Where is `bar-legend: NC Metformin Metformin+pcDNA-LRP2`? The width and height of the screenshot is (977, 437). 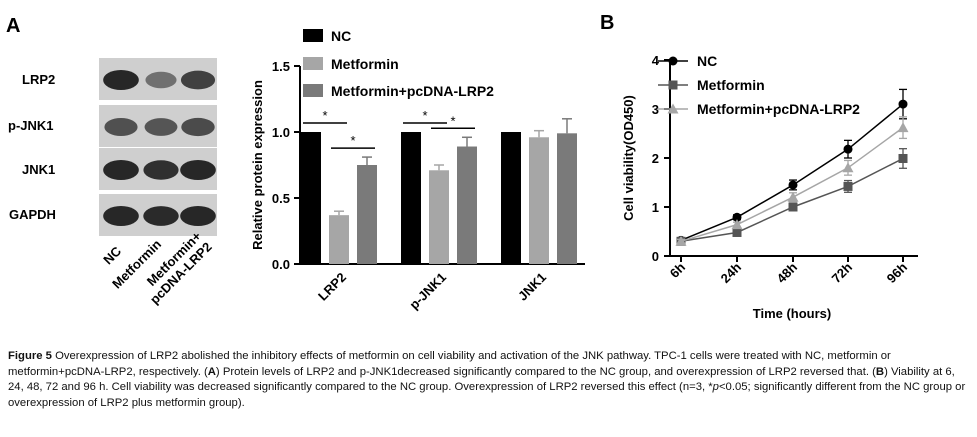
bar-legend: NC Metformin Metformin+pcDNA-LRP2 is located at coordinates (398, 63).